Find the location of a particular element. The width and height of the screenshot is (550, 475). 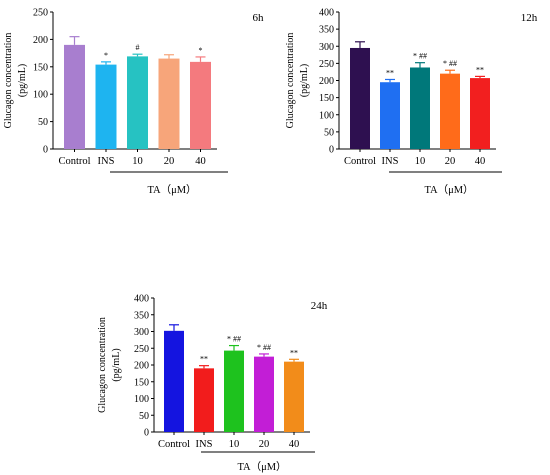

panel-time-label: 6h is located at coordinates (259, 18).